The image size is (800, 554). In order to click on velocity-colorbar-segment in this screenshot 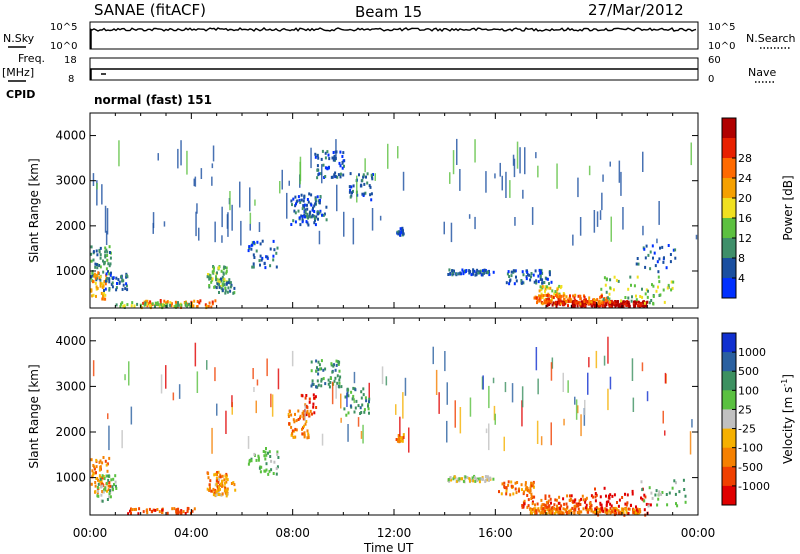, I will do `click(729, 419)`.